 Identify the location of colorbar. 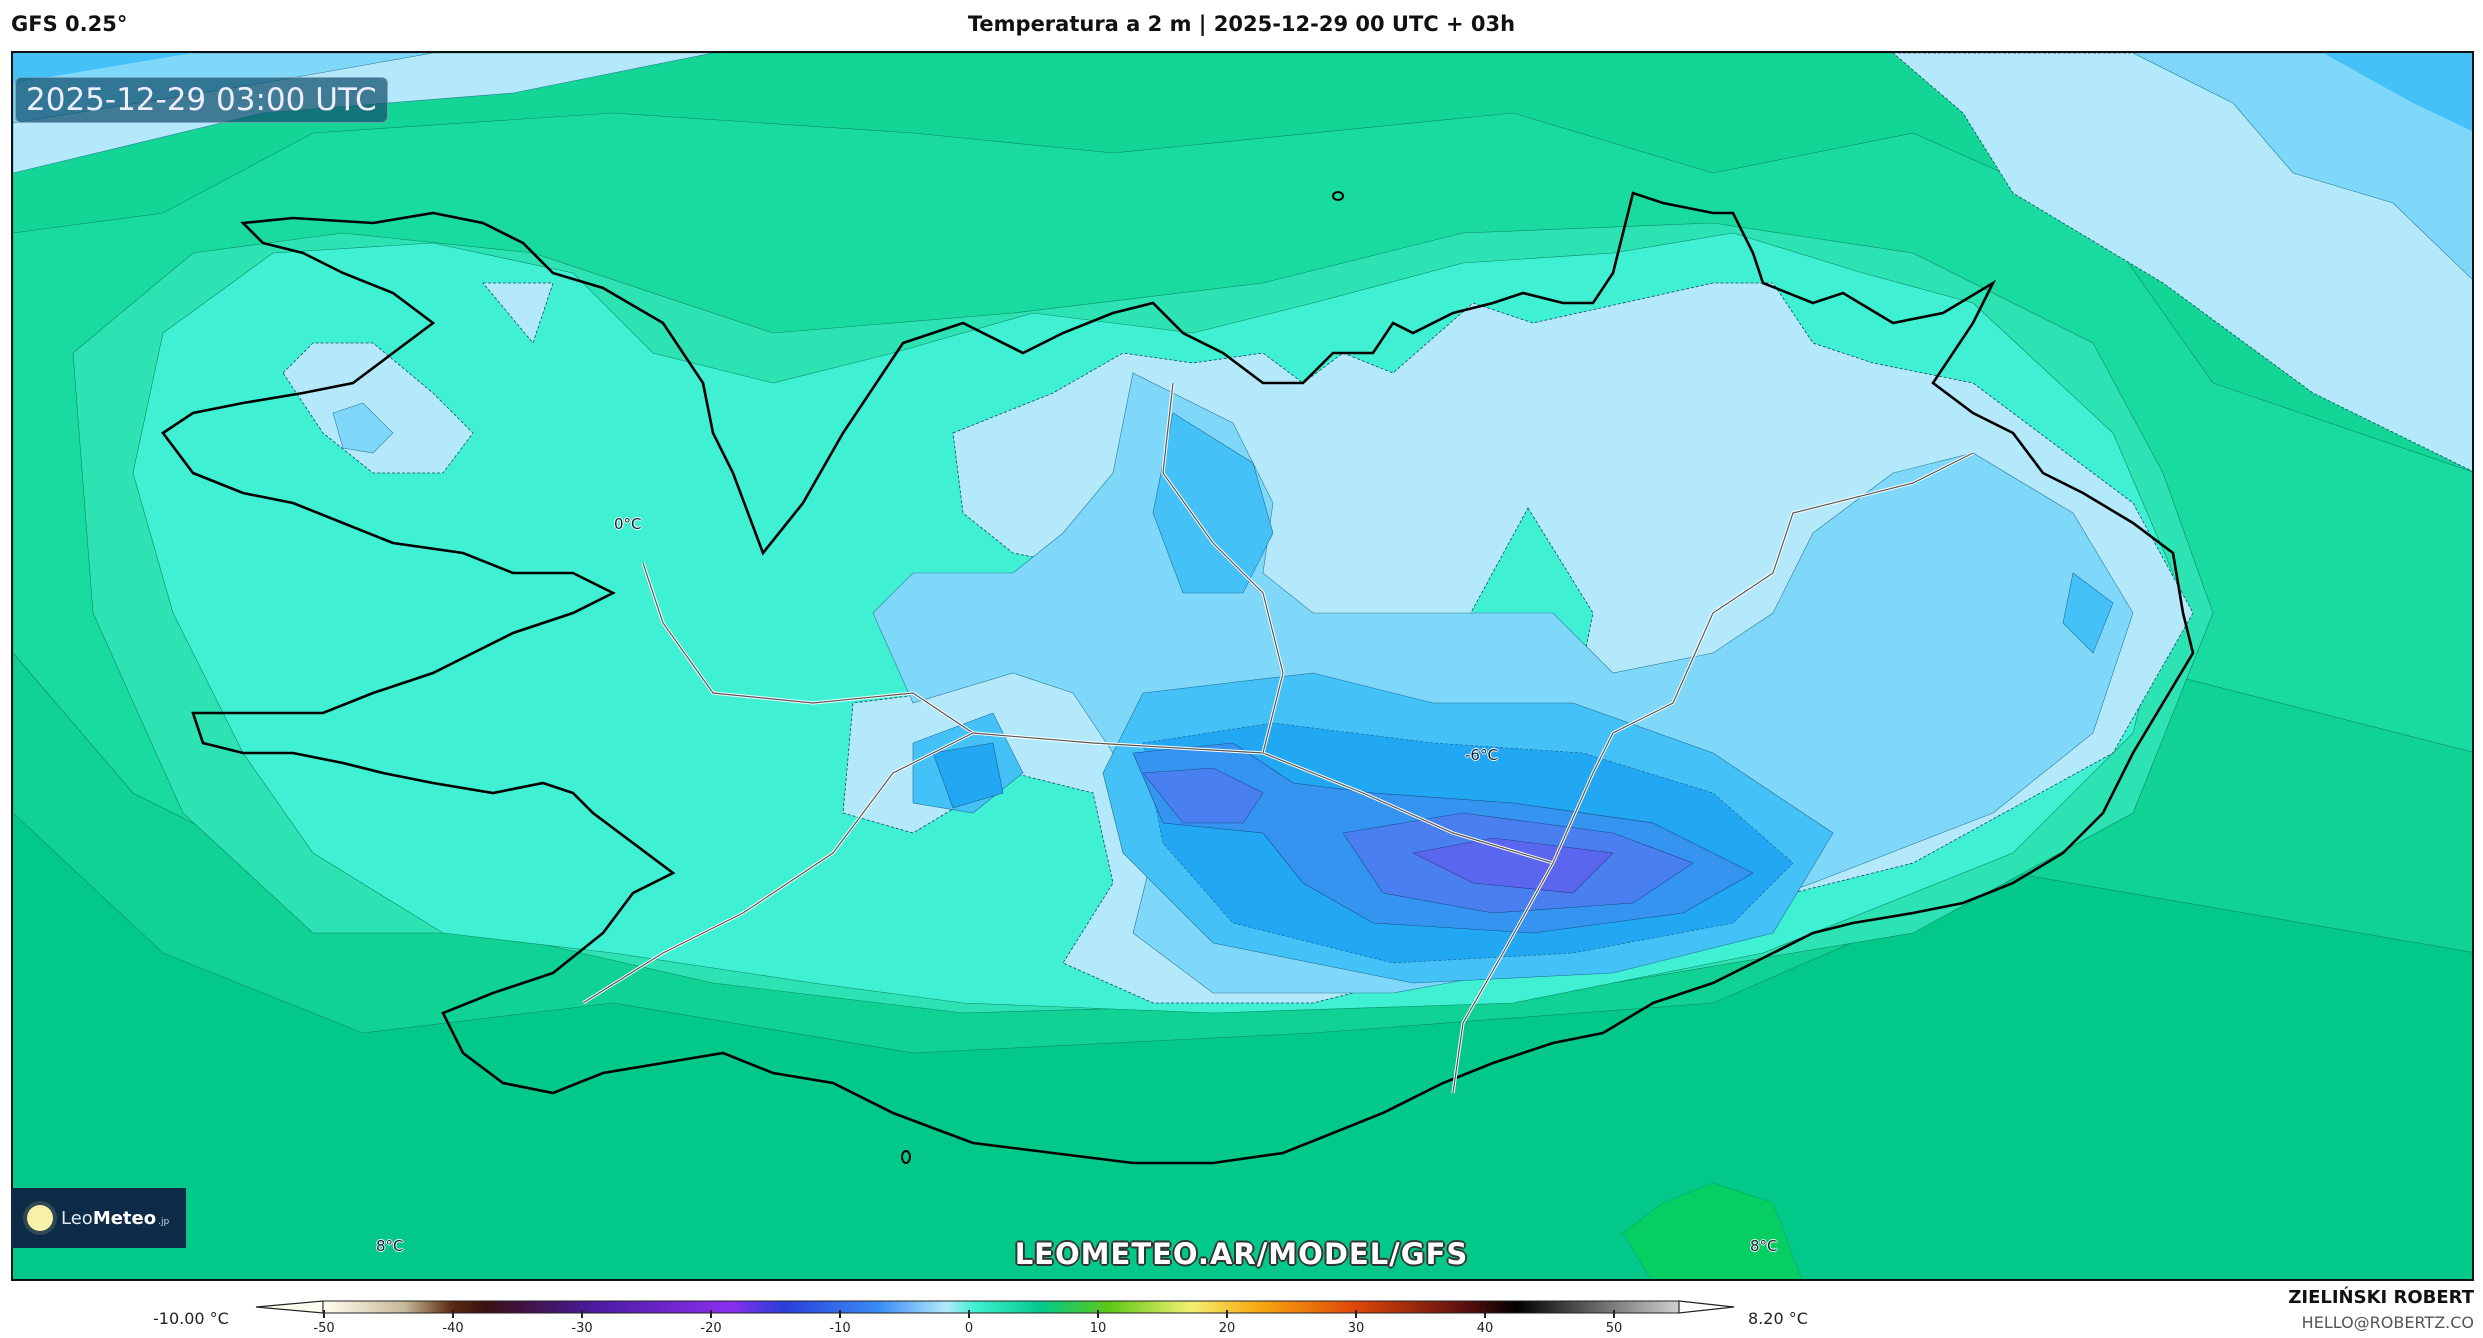
(995, 1307).